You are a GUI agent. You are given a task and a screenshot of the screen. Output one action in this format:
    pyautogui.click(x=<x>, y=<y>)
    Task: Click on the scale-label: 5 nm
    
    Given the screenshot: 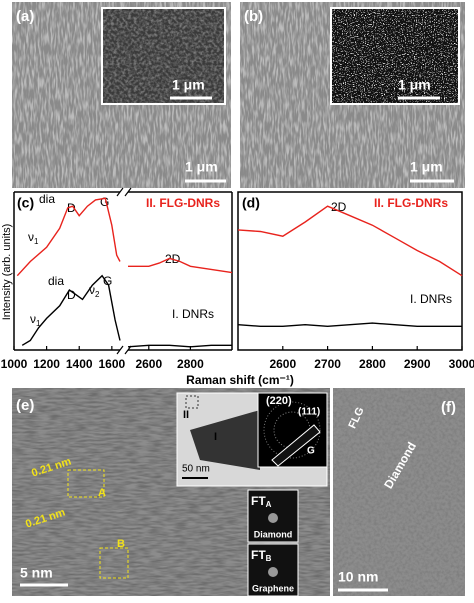 What is the action you would take?
    pyautogui.click(x=36, y=573)
    